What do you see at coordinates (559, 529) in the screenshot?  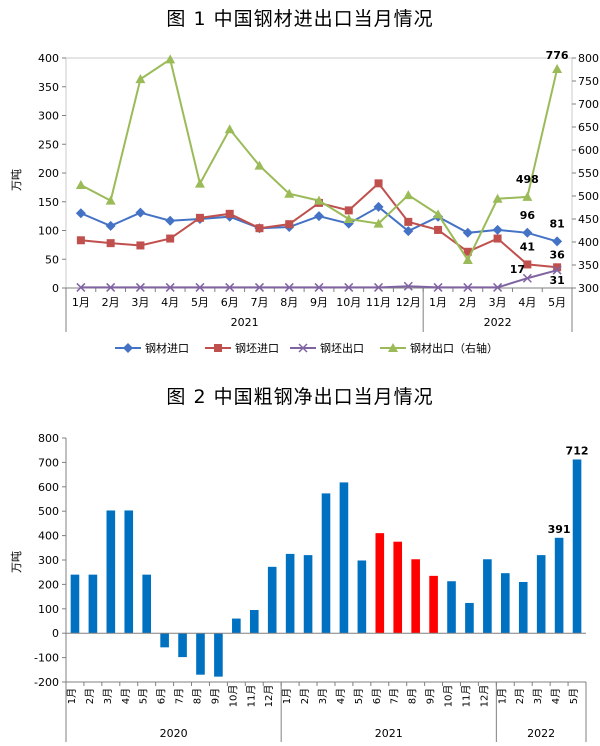 I see `data-label: 391` at bounding box center [559, 529].